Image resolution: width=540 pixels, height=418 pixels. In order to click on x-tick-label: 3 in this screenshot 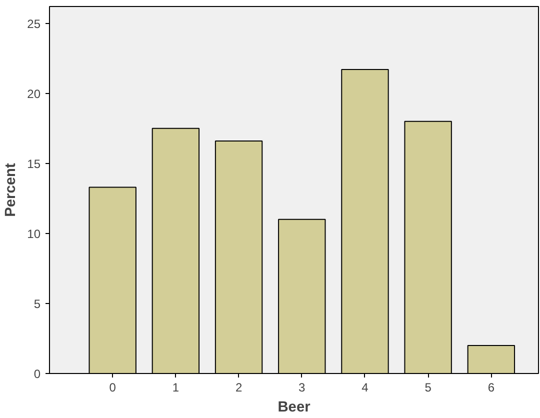, I will do `click(302, 387)`.